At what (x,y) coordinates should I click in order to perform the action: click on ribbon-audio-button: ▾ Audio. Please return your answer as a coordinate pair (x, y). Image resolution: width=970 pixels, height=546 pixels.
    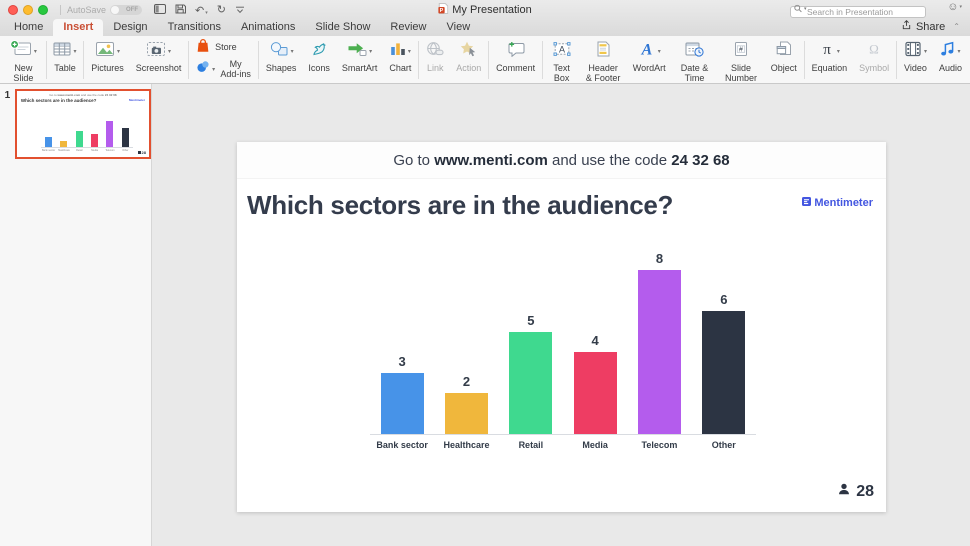
    Looking at the image, I should click on (950, 56).